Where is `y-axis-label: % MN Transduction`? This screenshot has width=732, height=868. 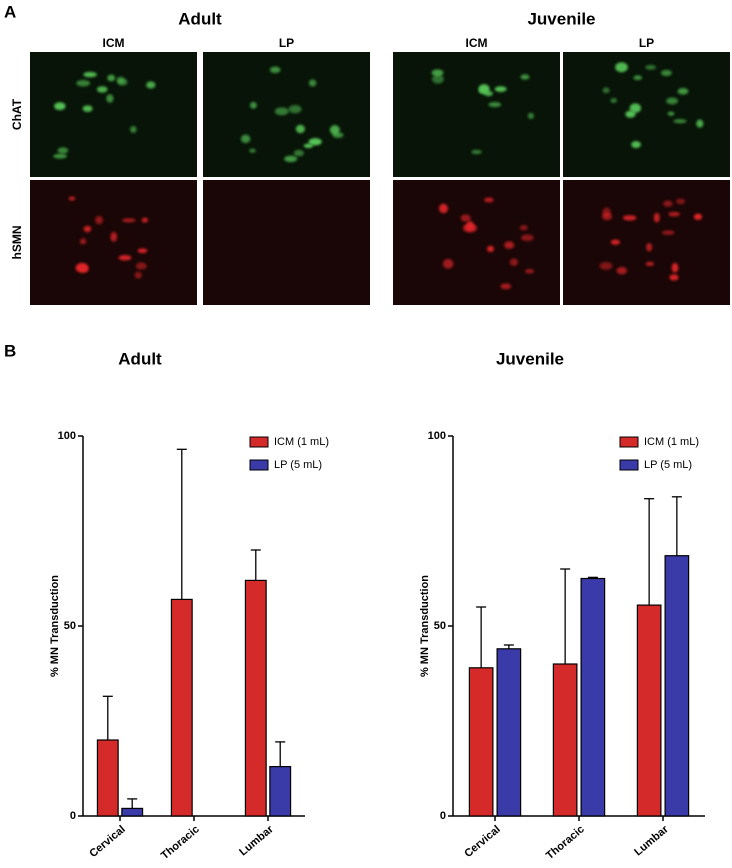 y-axis-label: % MN Transduction is located at coordinates (425, 626).